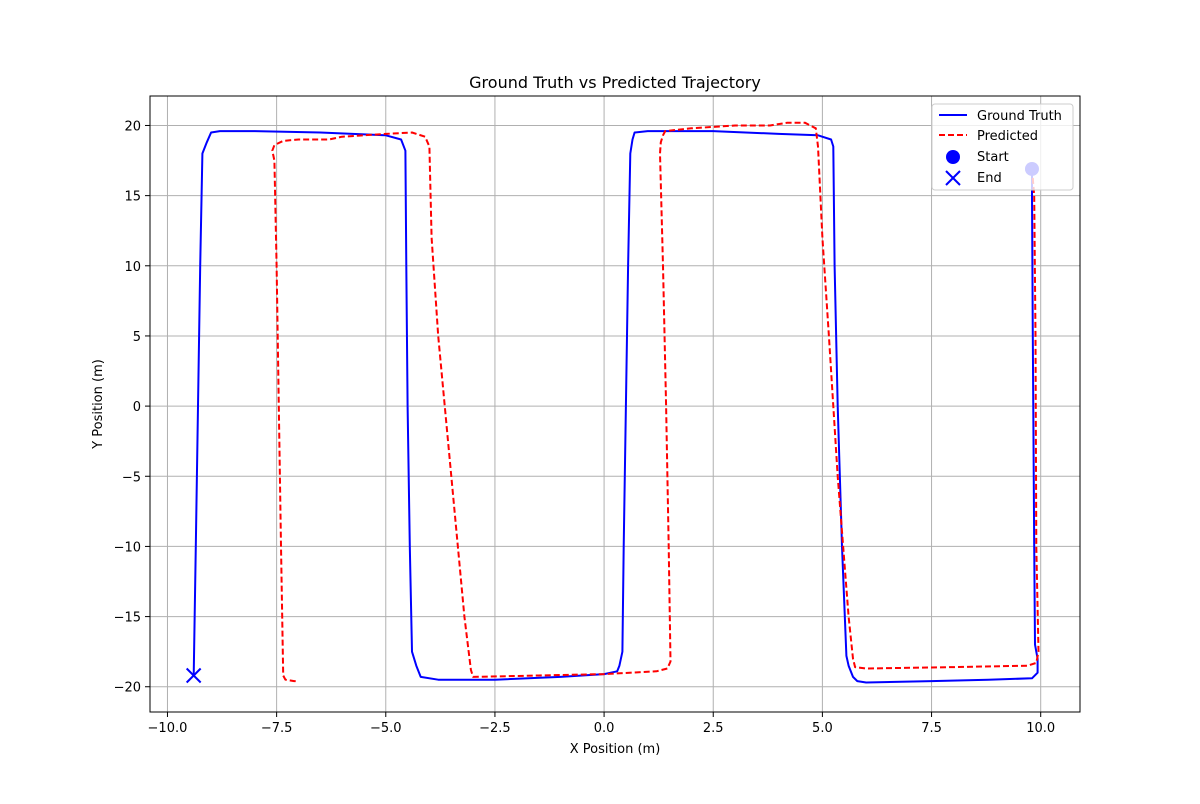 Image resolution: width=1200 pixels, height=804 pixels. Describe the element at coordinates (132, 126) in the screenshot. I see `y-tick-label: 20` at that location.